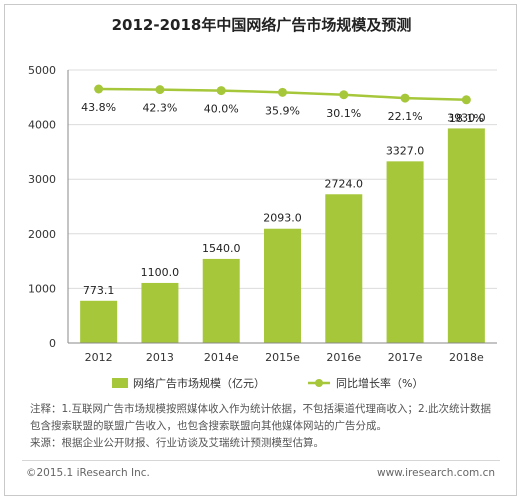  I want to click on footer-divider, so click(261, 460).